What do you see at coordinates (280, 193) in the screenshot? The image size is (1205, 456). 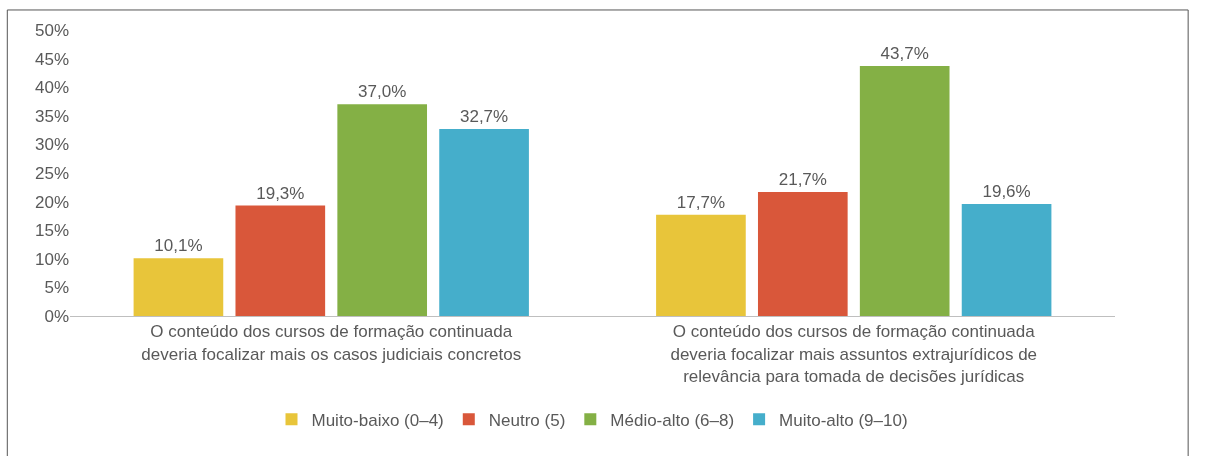 I see `data-label: 19,3%` at bounding box center [280, 193].